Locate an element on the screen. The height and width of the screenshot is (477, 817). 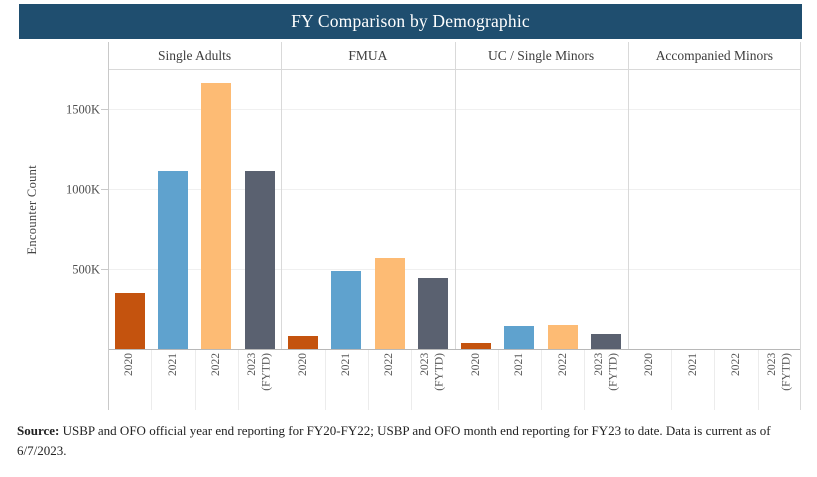
chart-title-bar: FY Comparison by Demographic is located at coordinates (410, 21).